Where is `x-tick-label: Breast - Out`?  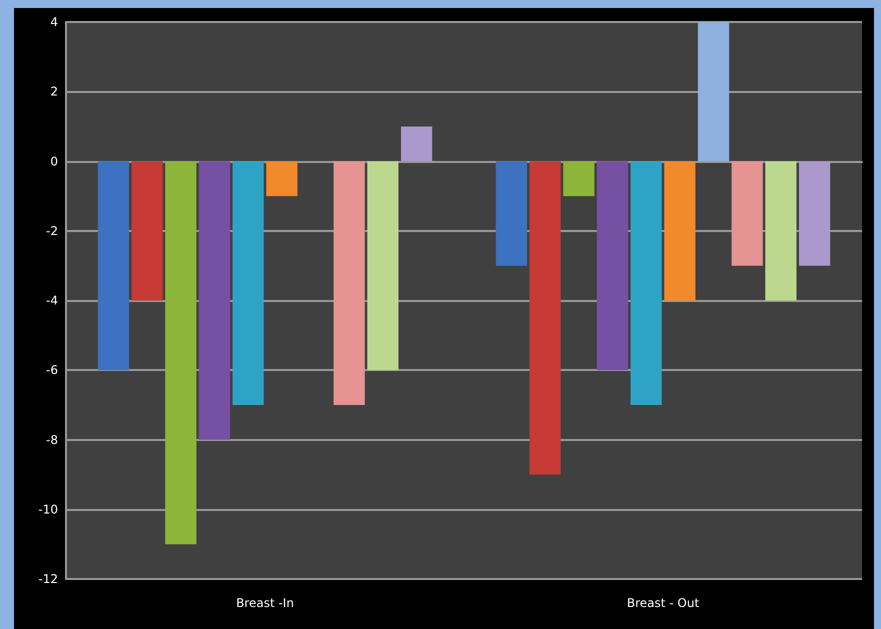
x-tick-label: Breast - Out is located at coordinates (663, 603).